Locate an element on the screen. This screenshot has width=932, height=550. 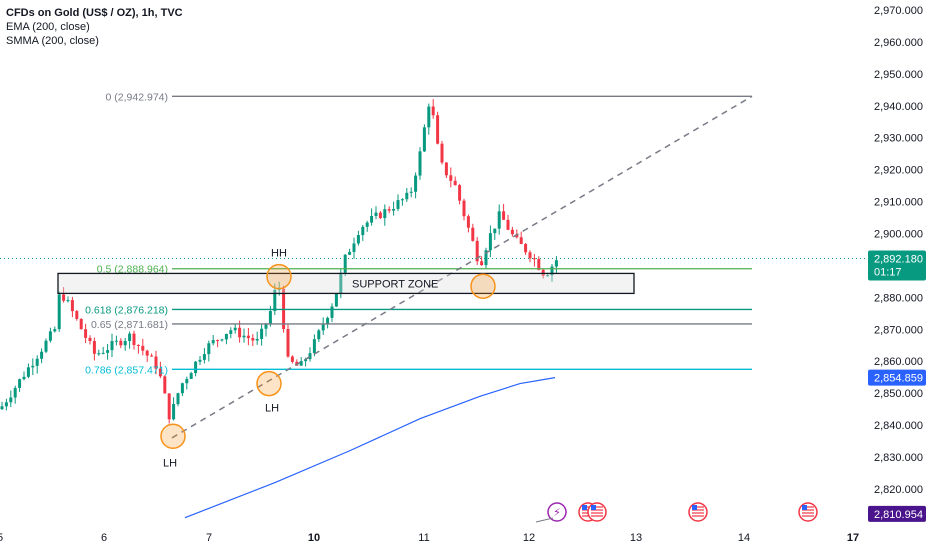
fib-level-label: 0.786 (2,857.471) is located at coordinates (126, 370).